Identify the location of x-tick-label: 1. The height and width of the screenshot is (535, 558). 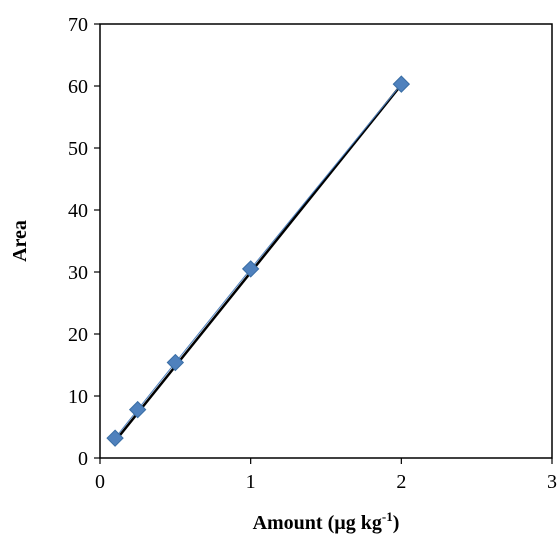
(251, 482).